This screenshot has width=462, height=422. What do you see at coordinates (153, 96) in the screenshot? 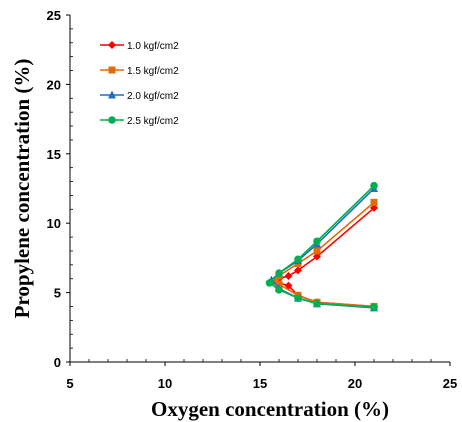
I see `legend-label: 2.0 kgf/cm2` at bounding box center [153, 96].